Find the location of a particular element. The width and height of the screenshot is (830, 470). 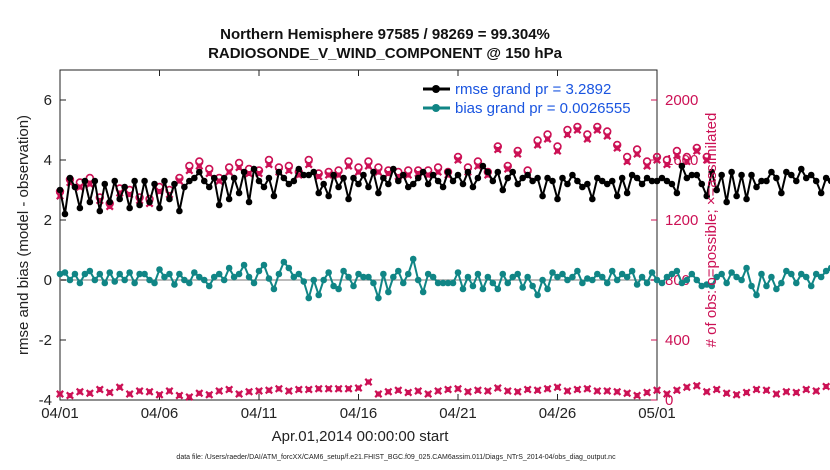

left-y-tick-label: -2 is located at coordinates (45, 340).